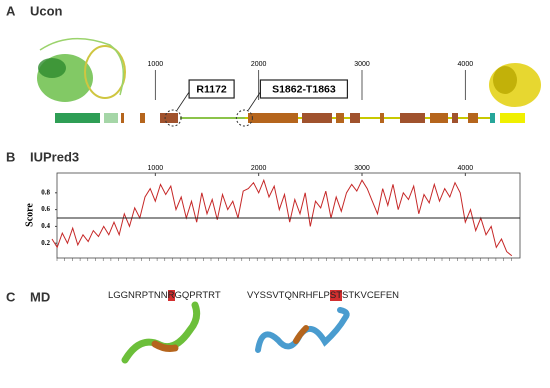 Image resolution: width=550 pixels, height=388 pixels. What do you see at coordinates (29, 215) in the screenshot?
I see `y-axis-label: Score` at bounding box center [29, 215].